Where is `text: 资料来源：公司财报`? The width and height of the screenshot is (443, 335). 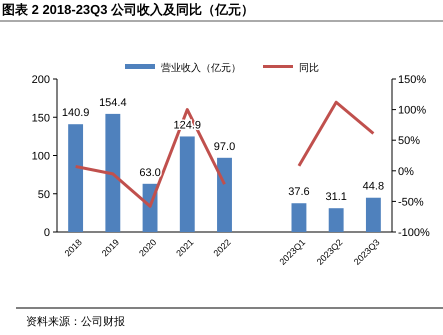 text: 资料来源：公司财报 is located at coordinates (75, 321).